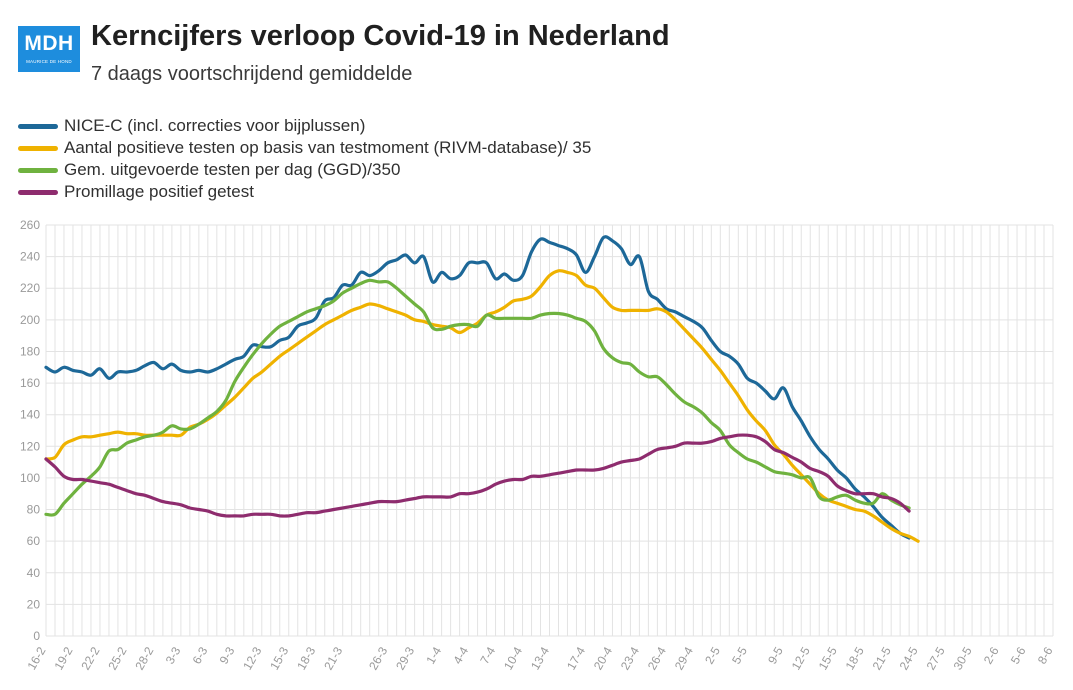 The width and height of the screenshot is (1073, 690). I want to click on x-tick-label: 6-3, so click(200, 655).